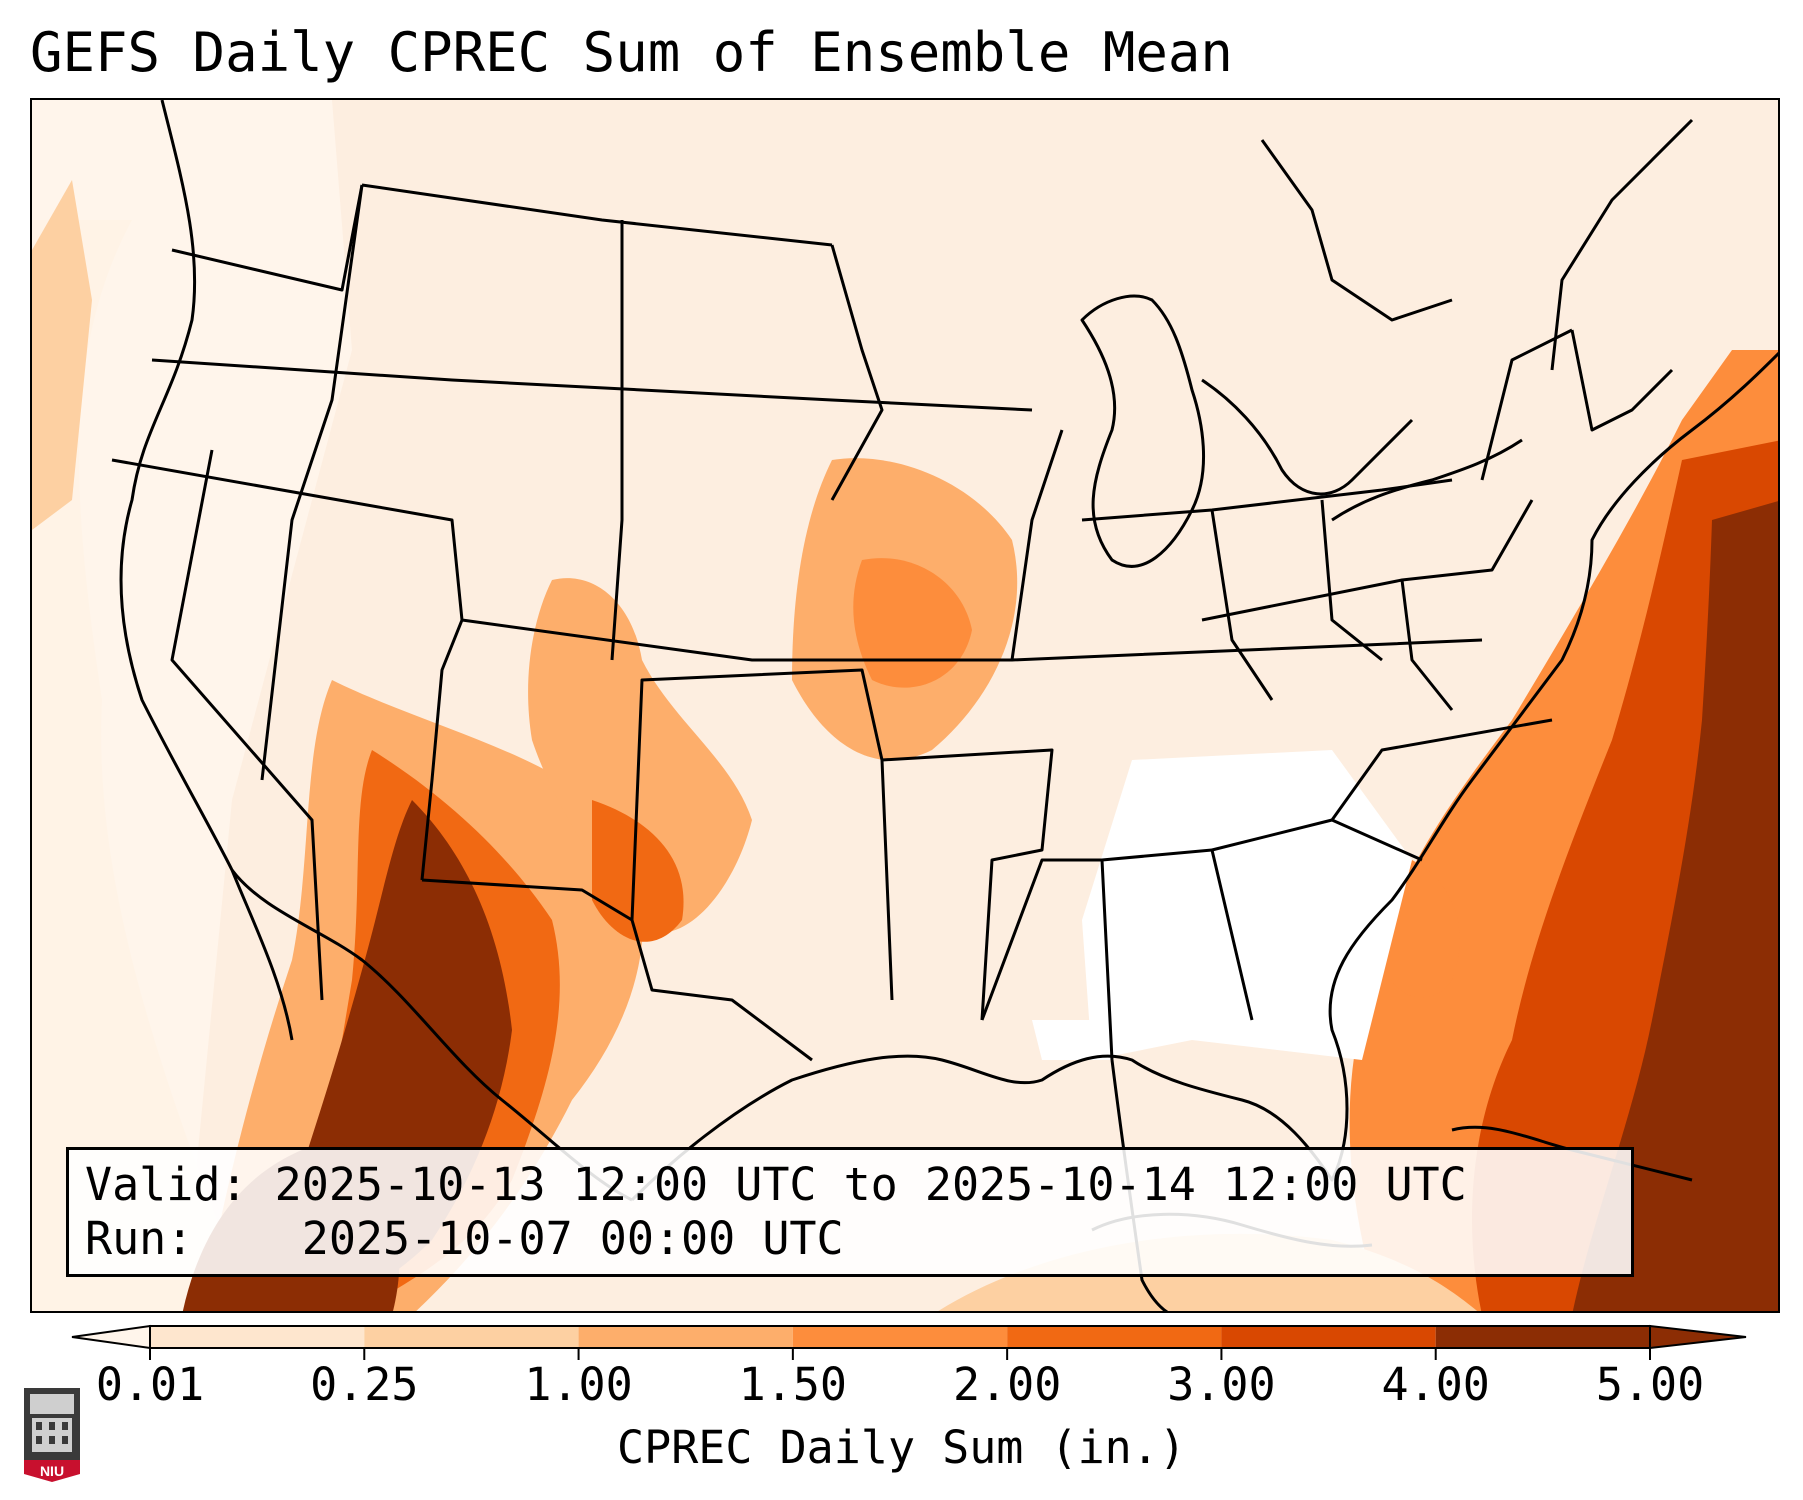 This screenshot has height=1500, width=1803. Describe the element at coordinates (793, 1384) in the screenshot. I see `colorbar-tick-label: 1.50` at that location.